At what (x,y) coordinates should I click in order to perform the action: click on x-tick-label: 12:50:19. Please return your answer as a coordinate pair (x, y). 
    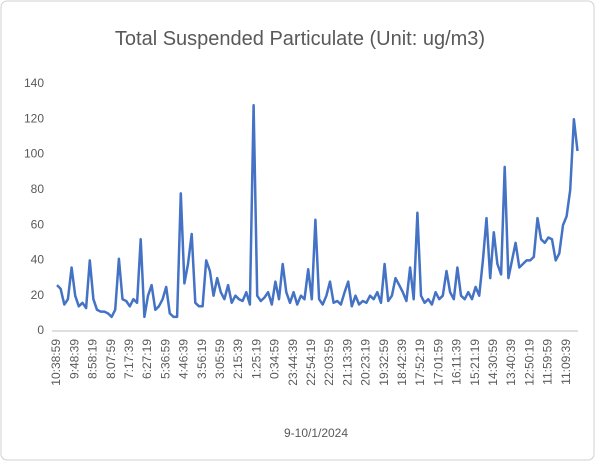
    Looking at the image, I should click on (529, 362).